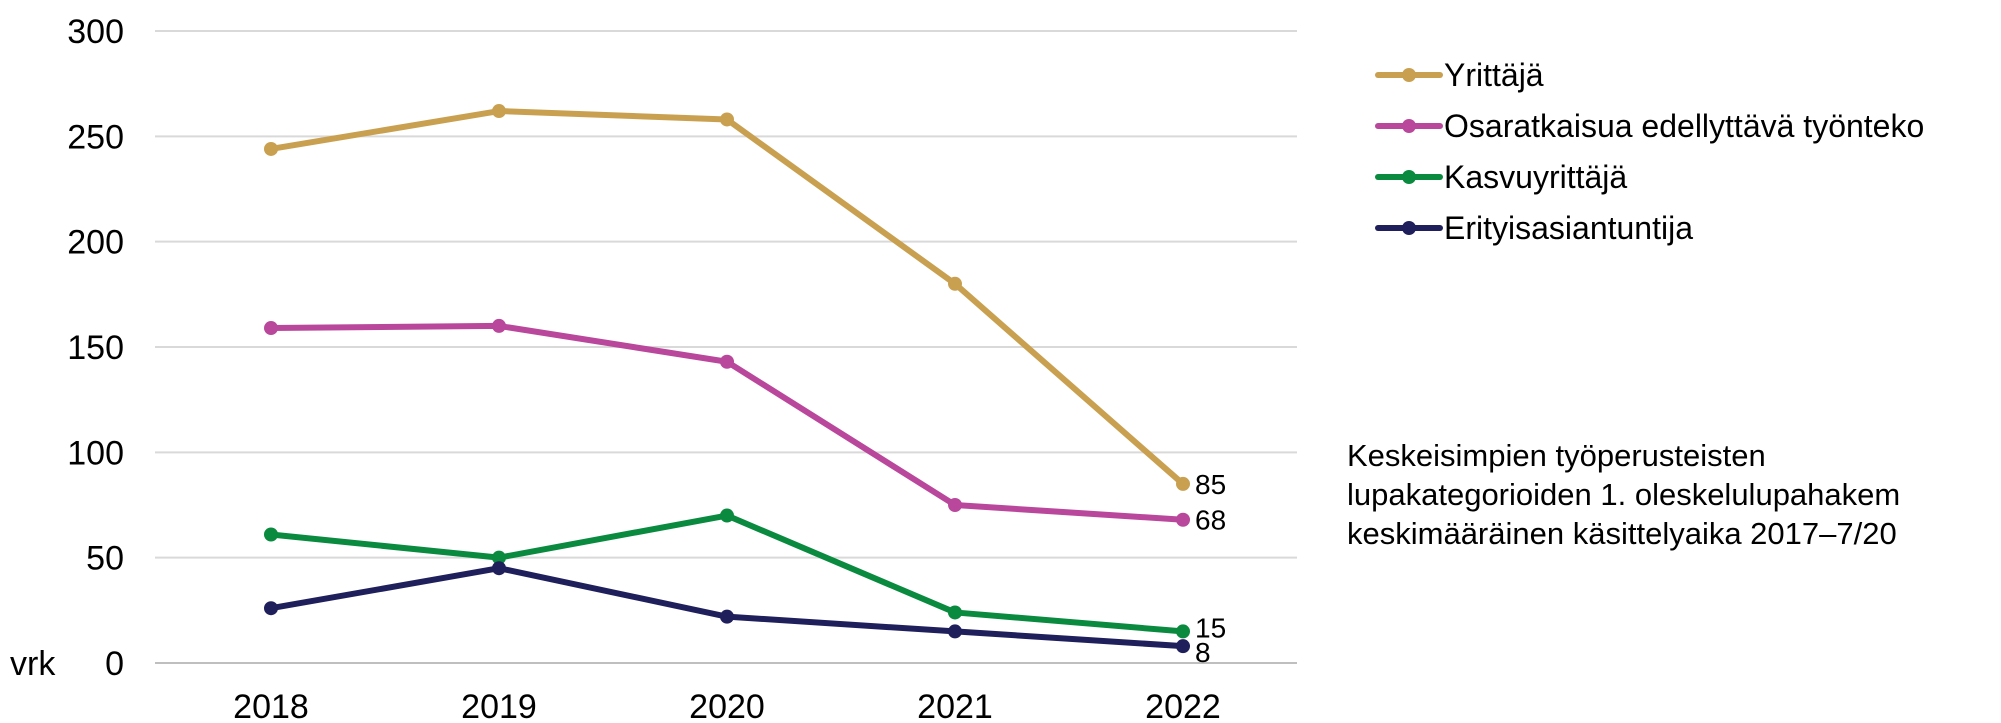 The height and width of the screenshot is (723, 2001). I want to click on y-tick-label-50: 50, so click(105, 559).